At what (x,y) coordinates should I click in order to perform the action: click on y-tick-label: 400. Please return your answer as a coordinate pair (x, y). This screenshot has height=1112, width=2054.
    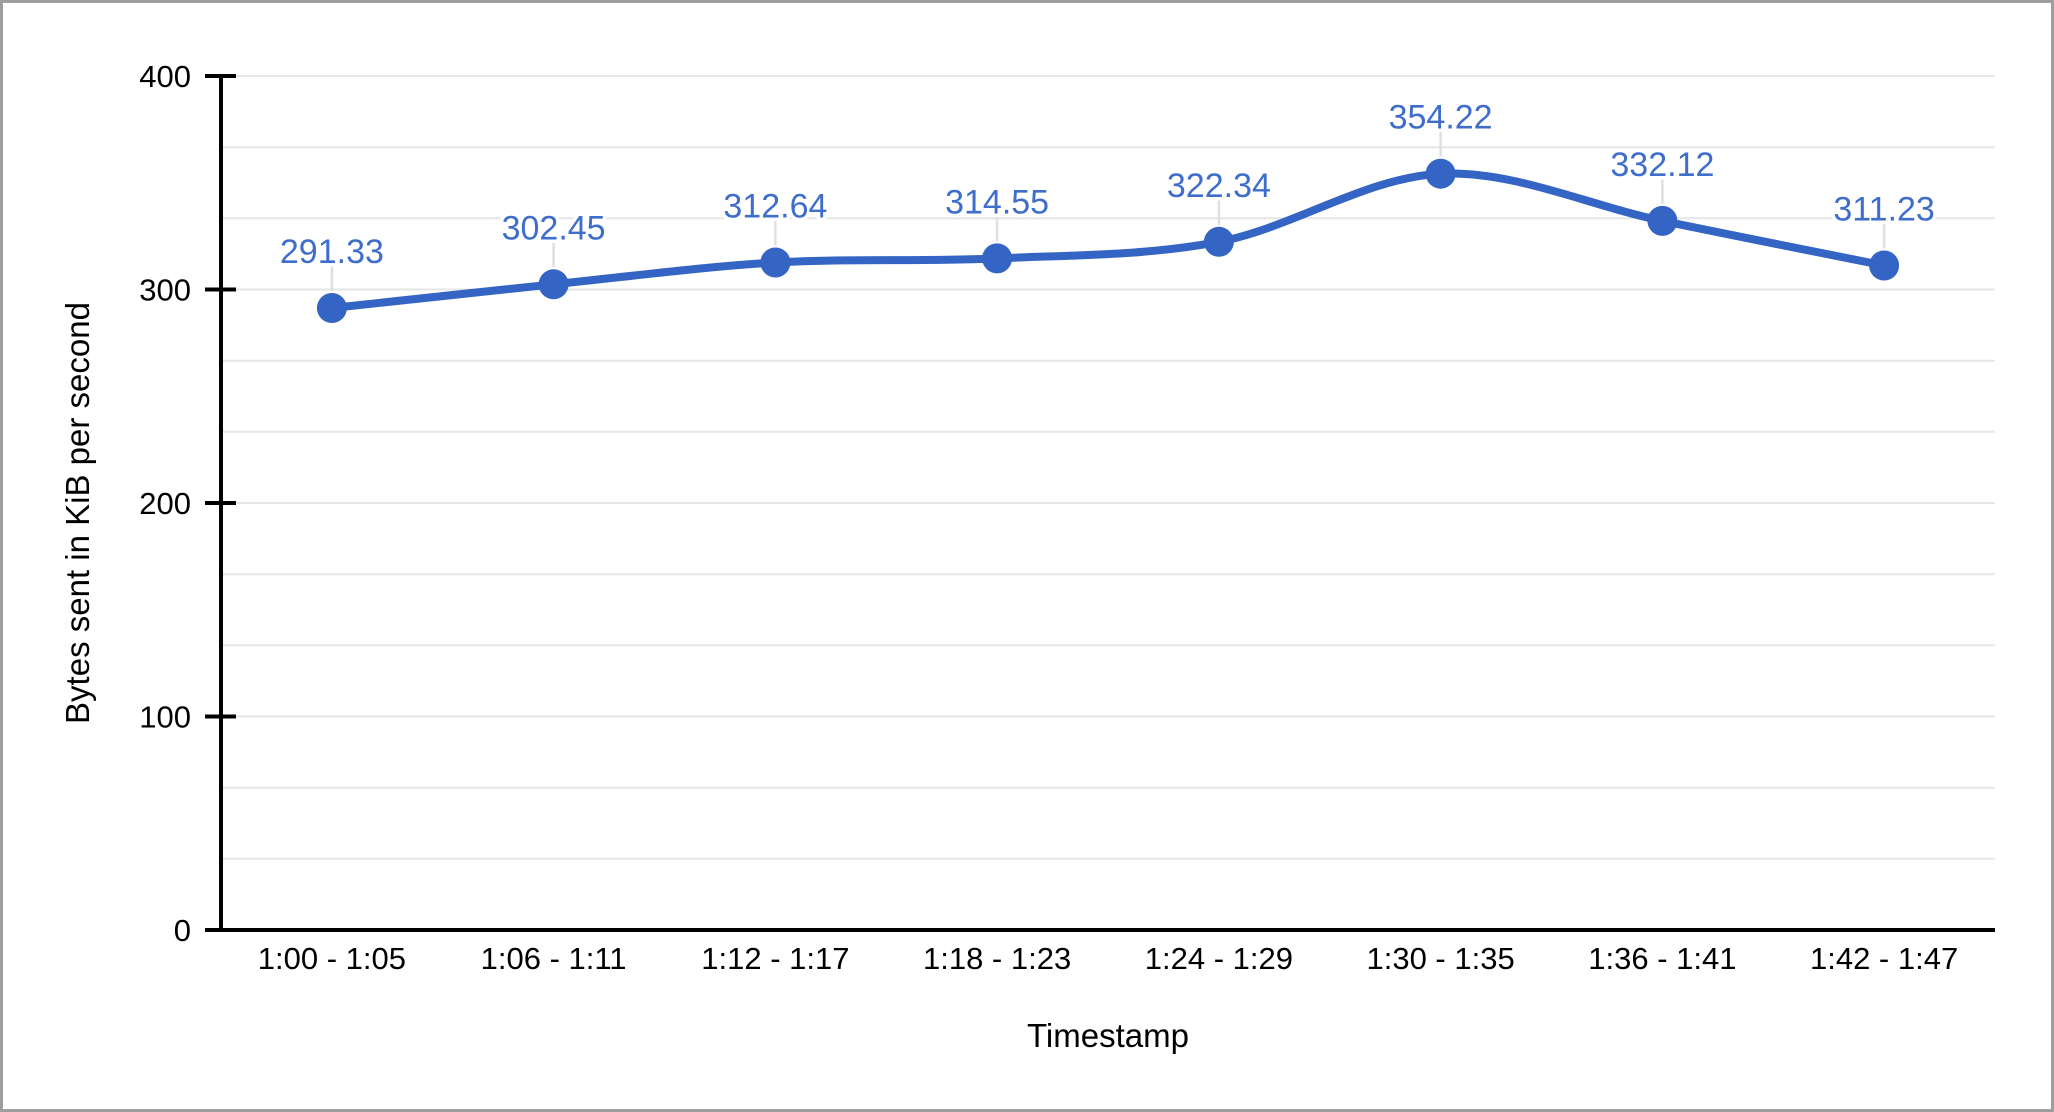
    Looking at the image, I should click on (165, 76).